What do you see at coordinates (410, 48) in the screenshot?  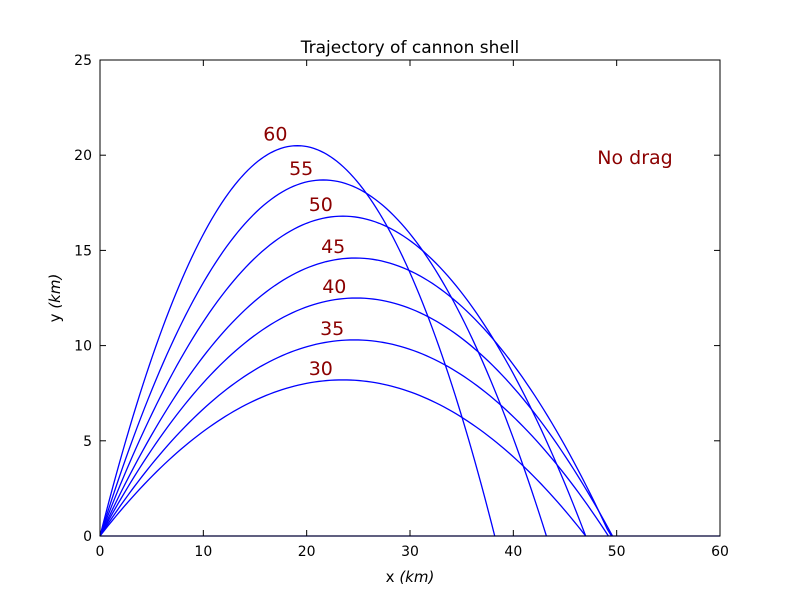 I see `chart-title: Trajectory of cannon shell` at bounding box center [410, 48].